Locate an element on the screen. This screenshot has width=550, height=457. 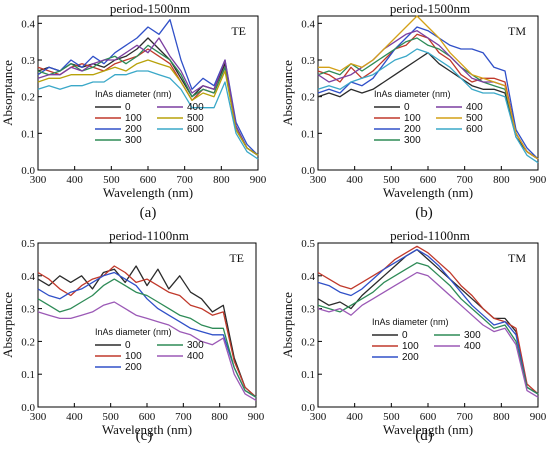
polarization-label: TM is located at coordinates (517, 258).